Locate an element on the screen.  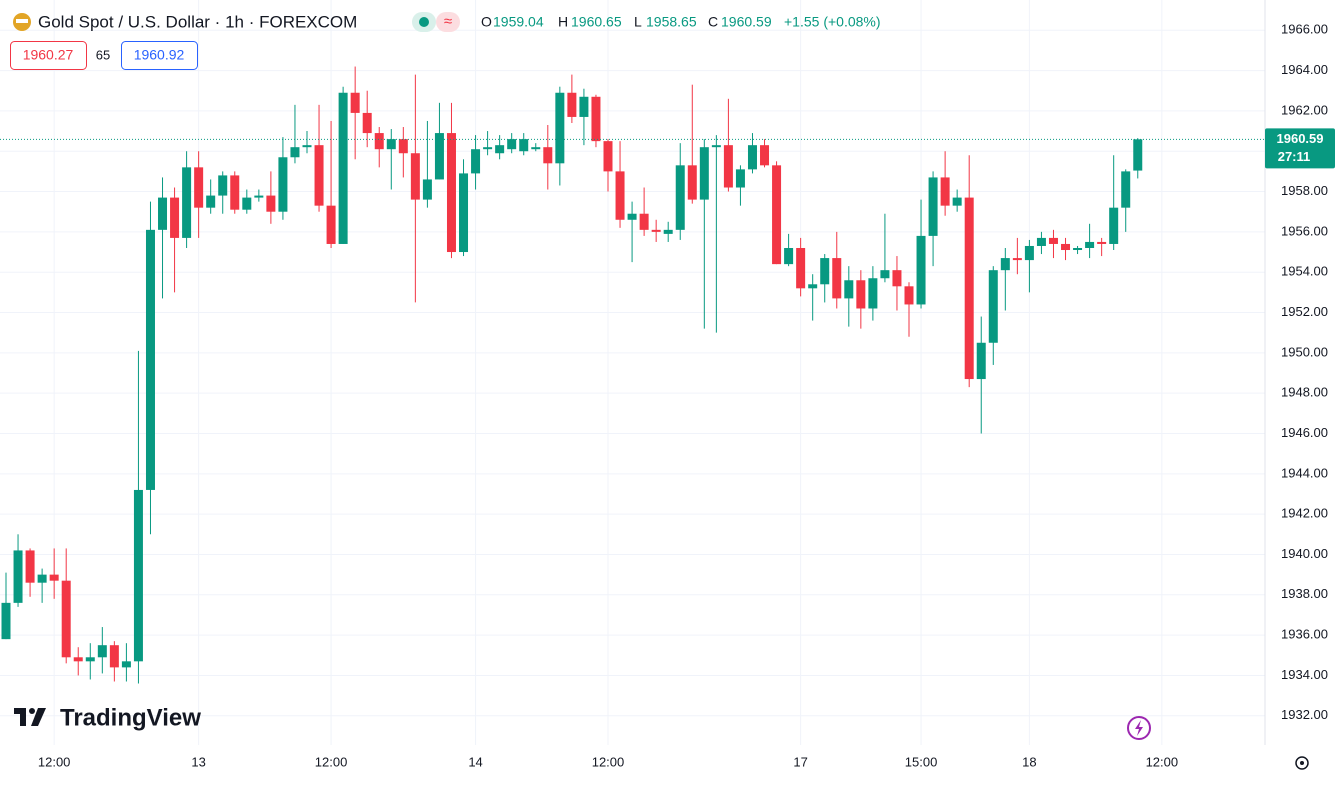
settings-dot is located at coordinates (1302, 763).